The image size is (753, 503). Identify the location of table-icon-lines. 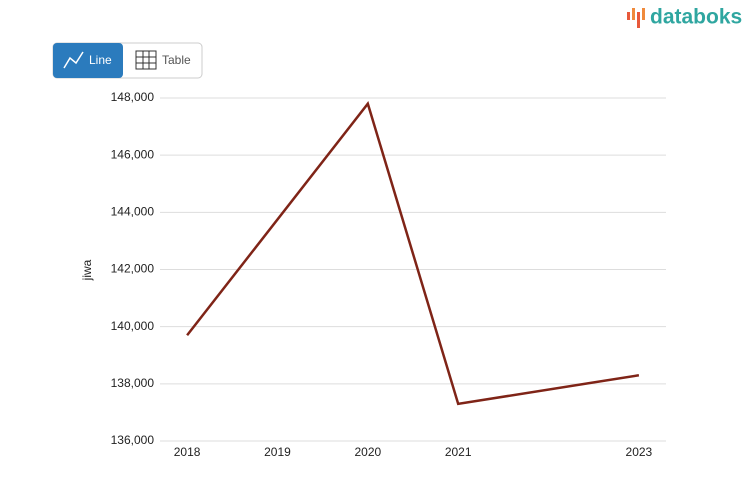
(146, 60).